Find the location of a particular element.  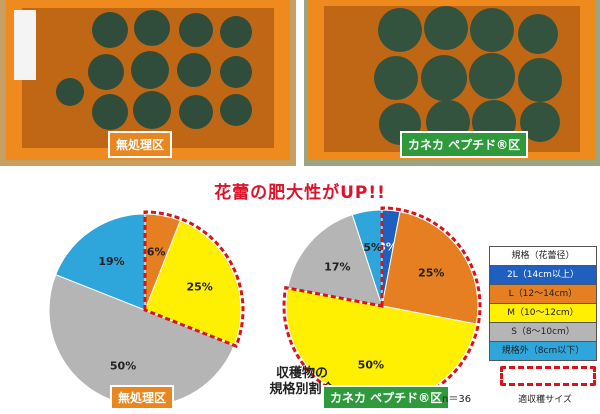

legend-item-l: L（12～14cm） is located at coordinates (543, 293).